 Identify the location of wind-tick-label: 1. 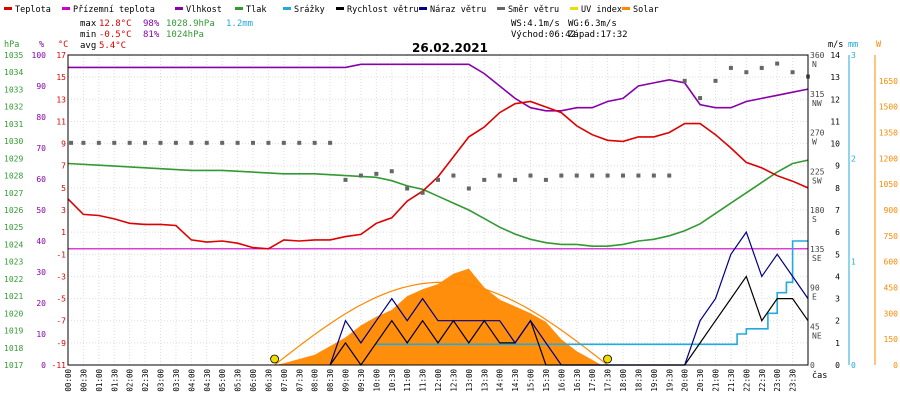
(837, 343).